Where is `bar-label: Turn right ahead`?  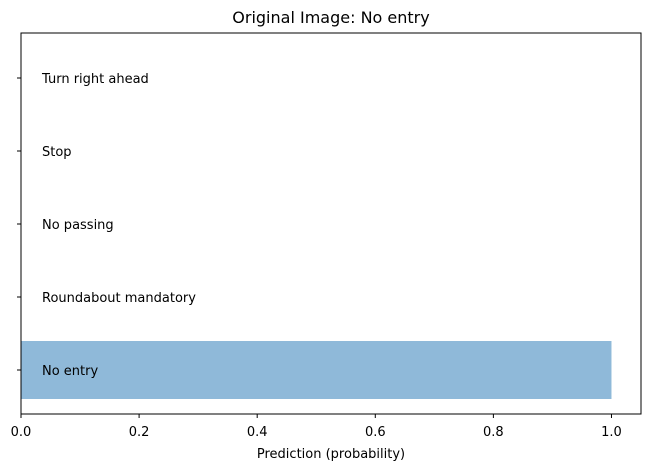
bar-label: Turn right ahead is located at coordinates (95, 79).